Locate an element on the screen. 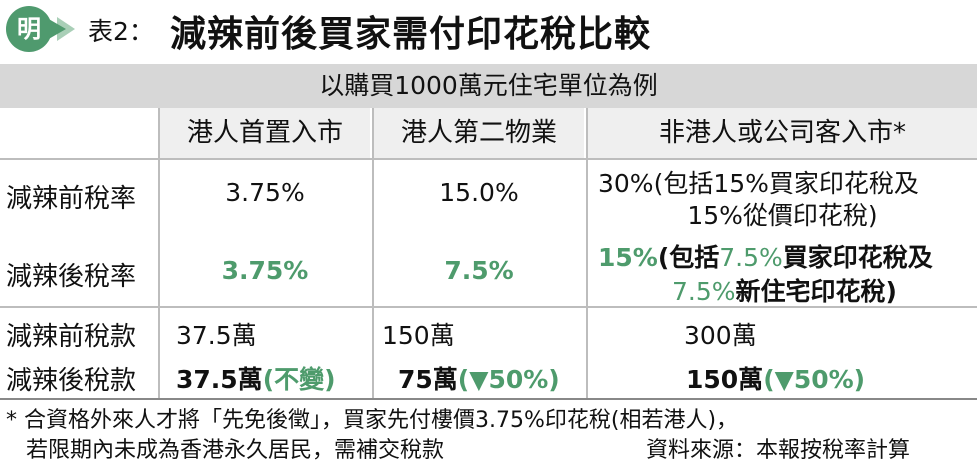 The width and height of the screenshot is (977, 464). after-rate-new-pct: 7.5% is located at coordinates (704, 291).